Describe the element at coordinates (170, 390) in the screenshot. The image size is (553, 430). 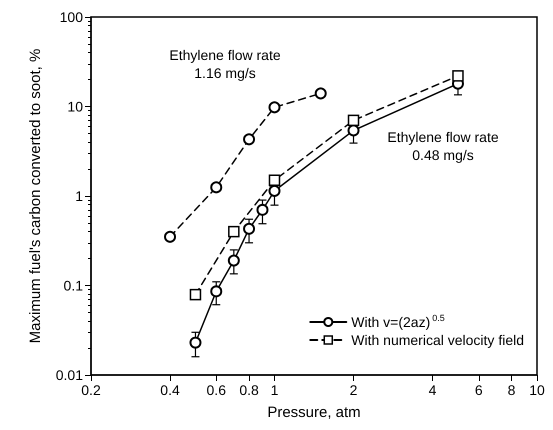
I see `x-tick-label: 0.4` at that location.